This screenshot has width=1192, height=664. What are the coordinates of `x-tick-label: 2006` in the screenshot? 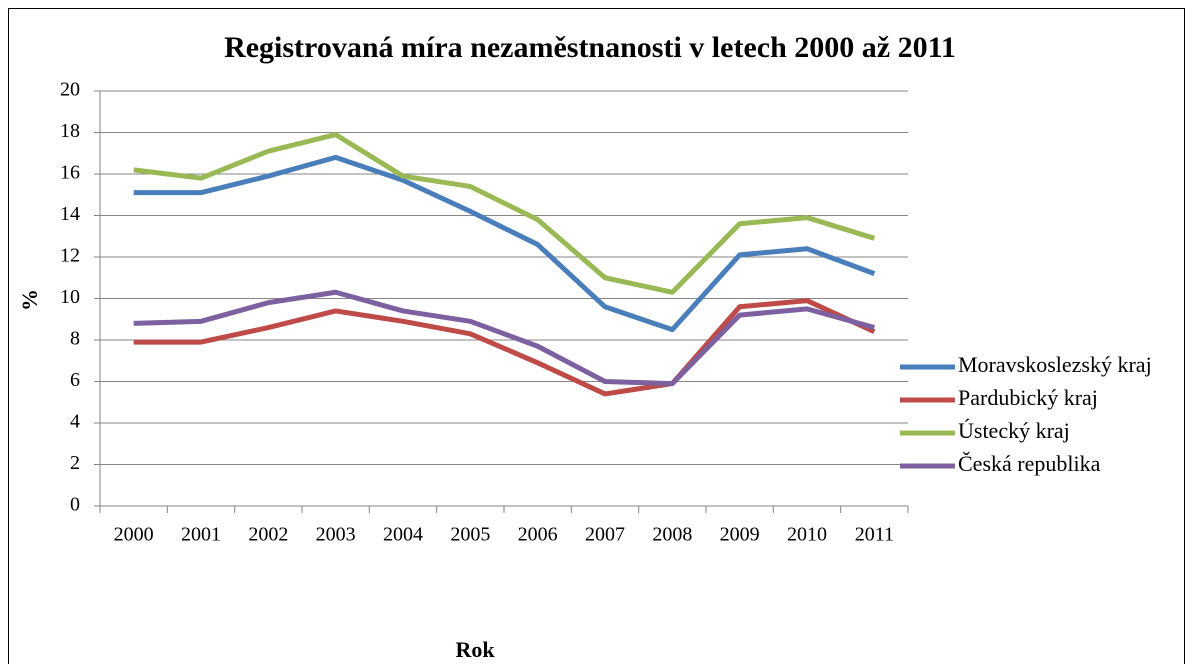 It's located at (538, 535).